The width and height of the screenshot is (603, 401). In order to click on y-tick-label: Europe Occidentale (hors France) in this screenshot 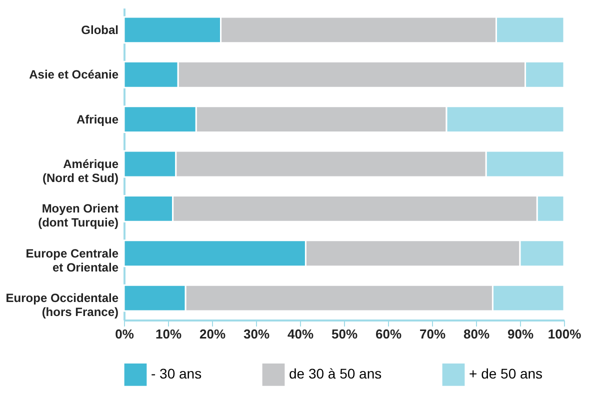, I will do `click(62, 305)`.